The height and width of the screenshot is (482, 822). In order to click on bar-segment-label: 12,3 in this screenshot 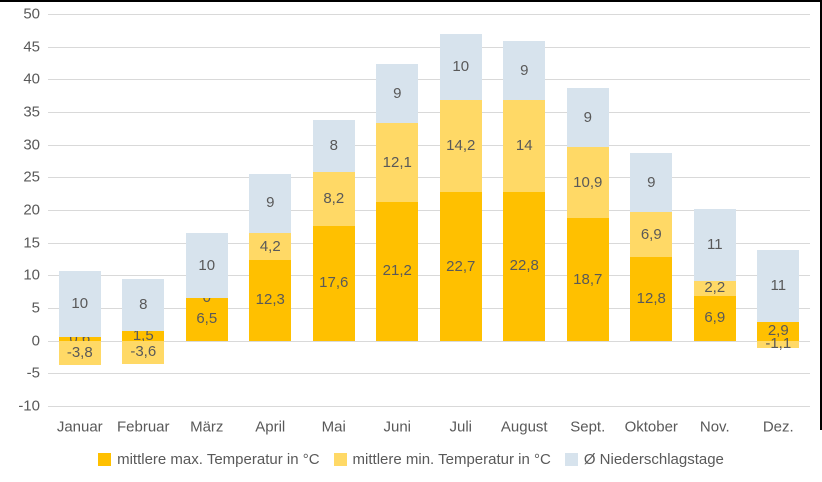, I will do `click(270, 300)`.